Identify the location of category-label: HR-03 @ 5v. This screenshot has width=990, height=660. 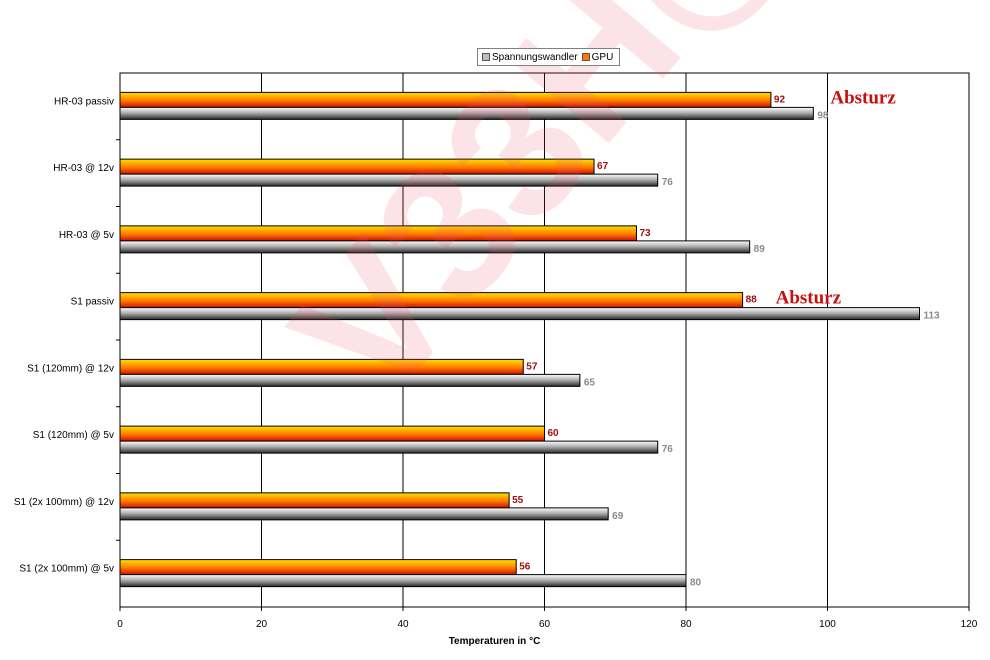
(86, 235).